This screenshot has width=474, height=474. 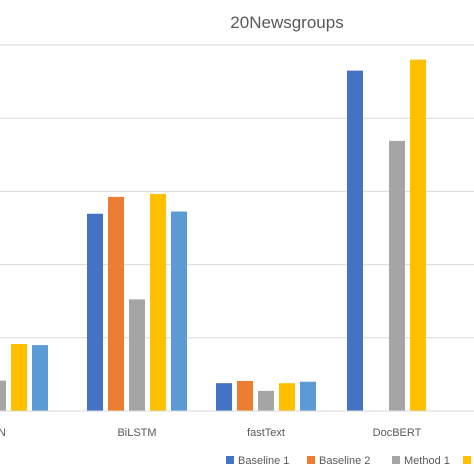 I want to click on legend-label: Baseline 1, so click(x=263, y=461).